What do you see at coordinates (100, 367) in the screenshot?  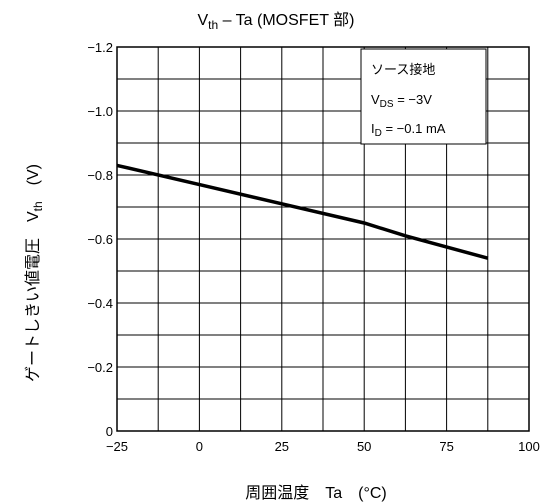 I see `y-tick-label: −0.2` at bounding box center [100, 367].